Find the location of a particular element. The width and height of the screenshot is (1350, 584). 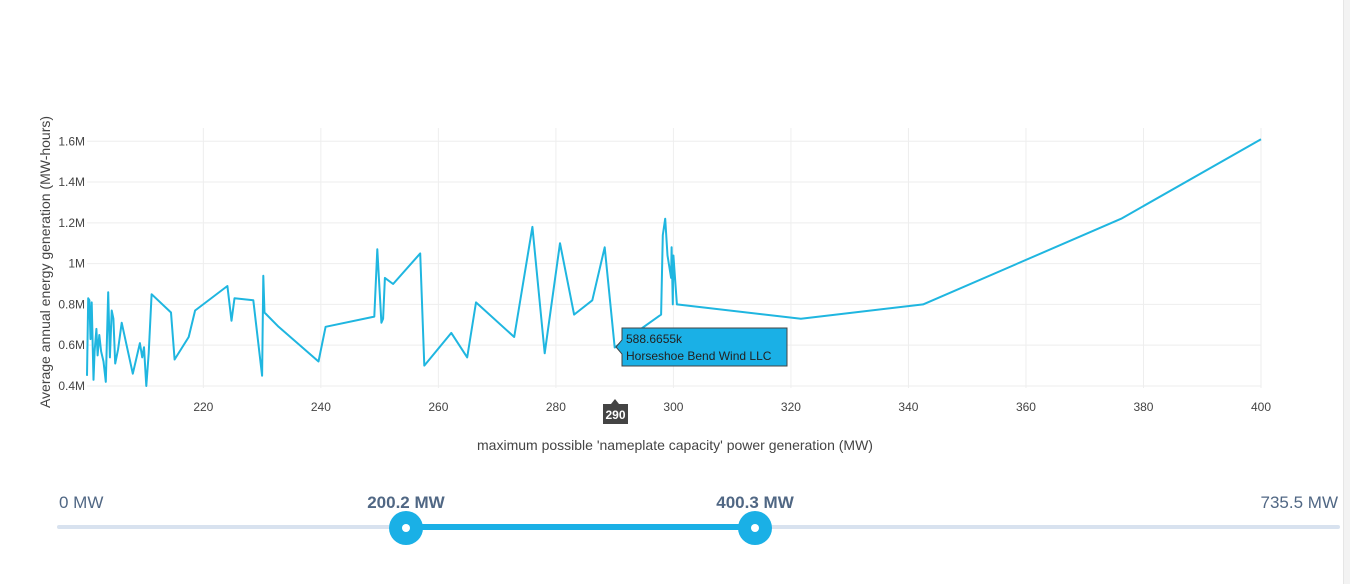

y-tick-label: 1.6M is located at coordinates (71, 141).